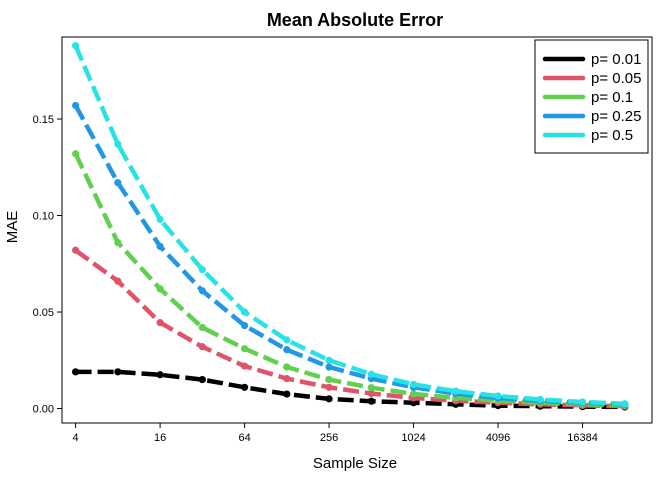 The height and width of the screenshot is (480, 672). What do you see at coordinates (47, 265) in the screenshot?
I see `y-axis: 0.00 0.05 0.10 0.15` at bounding box center [47, 265].